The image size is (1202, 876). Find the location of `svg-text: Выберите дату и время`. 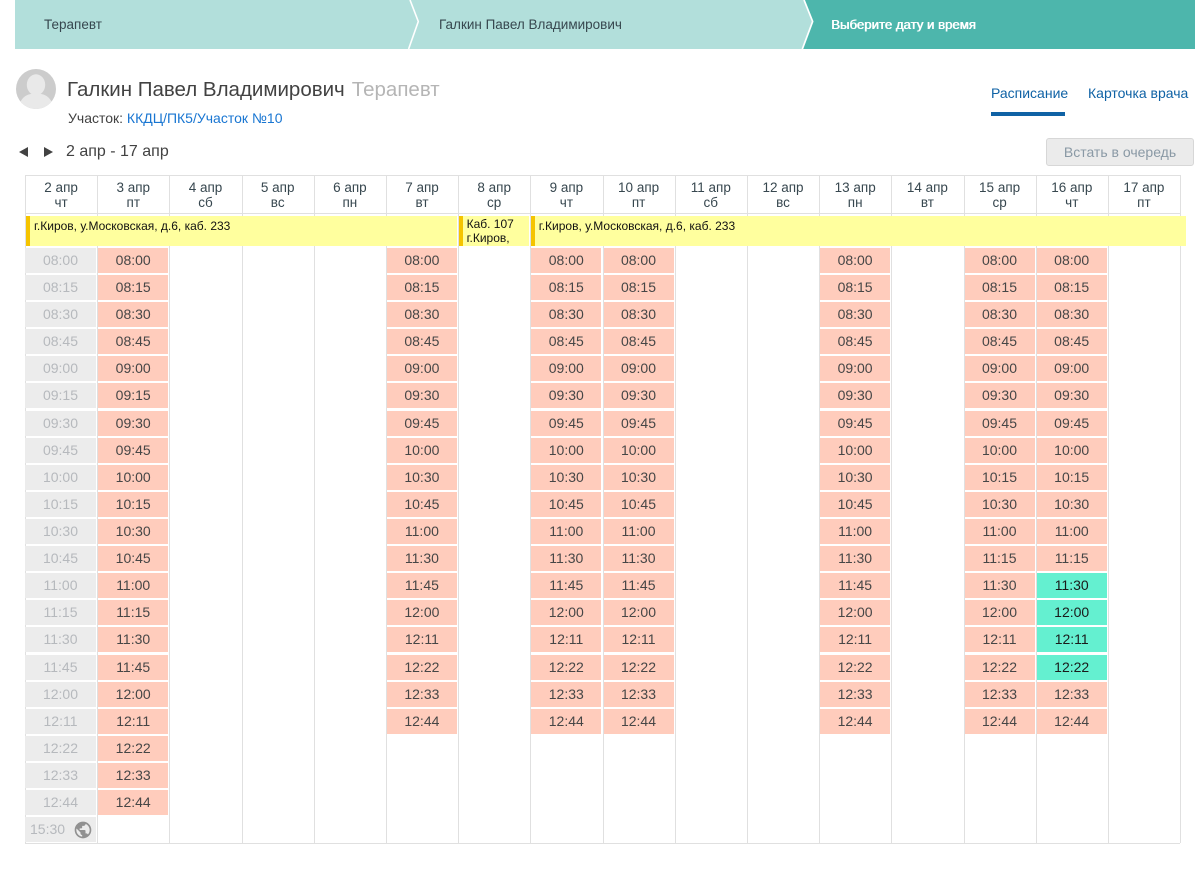

svg-text: Выберите дату и время is located at coordinates (903, 24).